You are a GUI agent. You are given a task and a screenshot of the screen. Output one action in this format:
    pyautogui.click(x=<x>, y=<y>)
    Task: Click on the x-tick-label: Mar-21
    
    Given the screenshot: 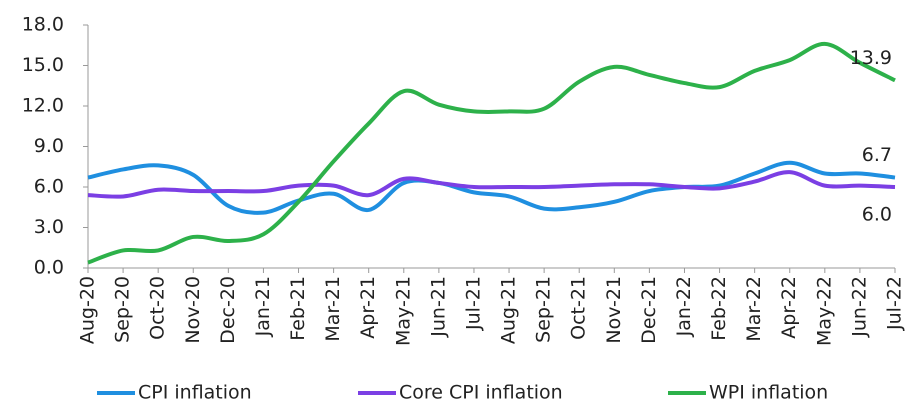 What is the action you would take?
    pyautogui.click(x=333, y=309)
    